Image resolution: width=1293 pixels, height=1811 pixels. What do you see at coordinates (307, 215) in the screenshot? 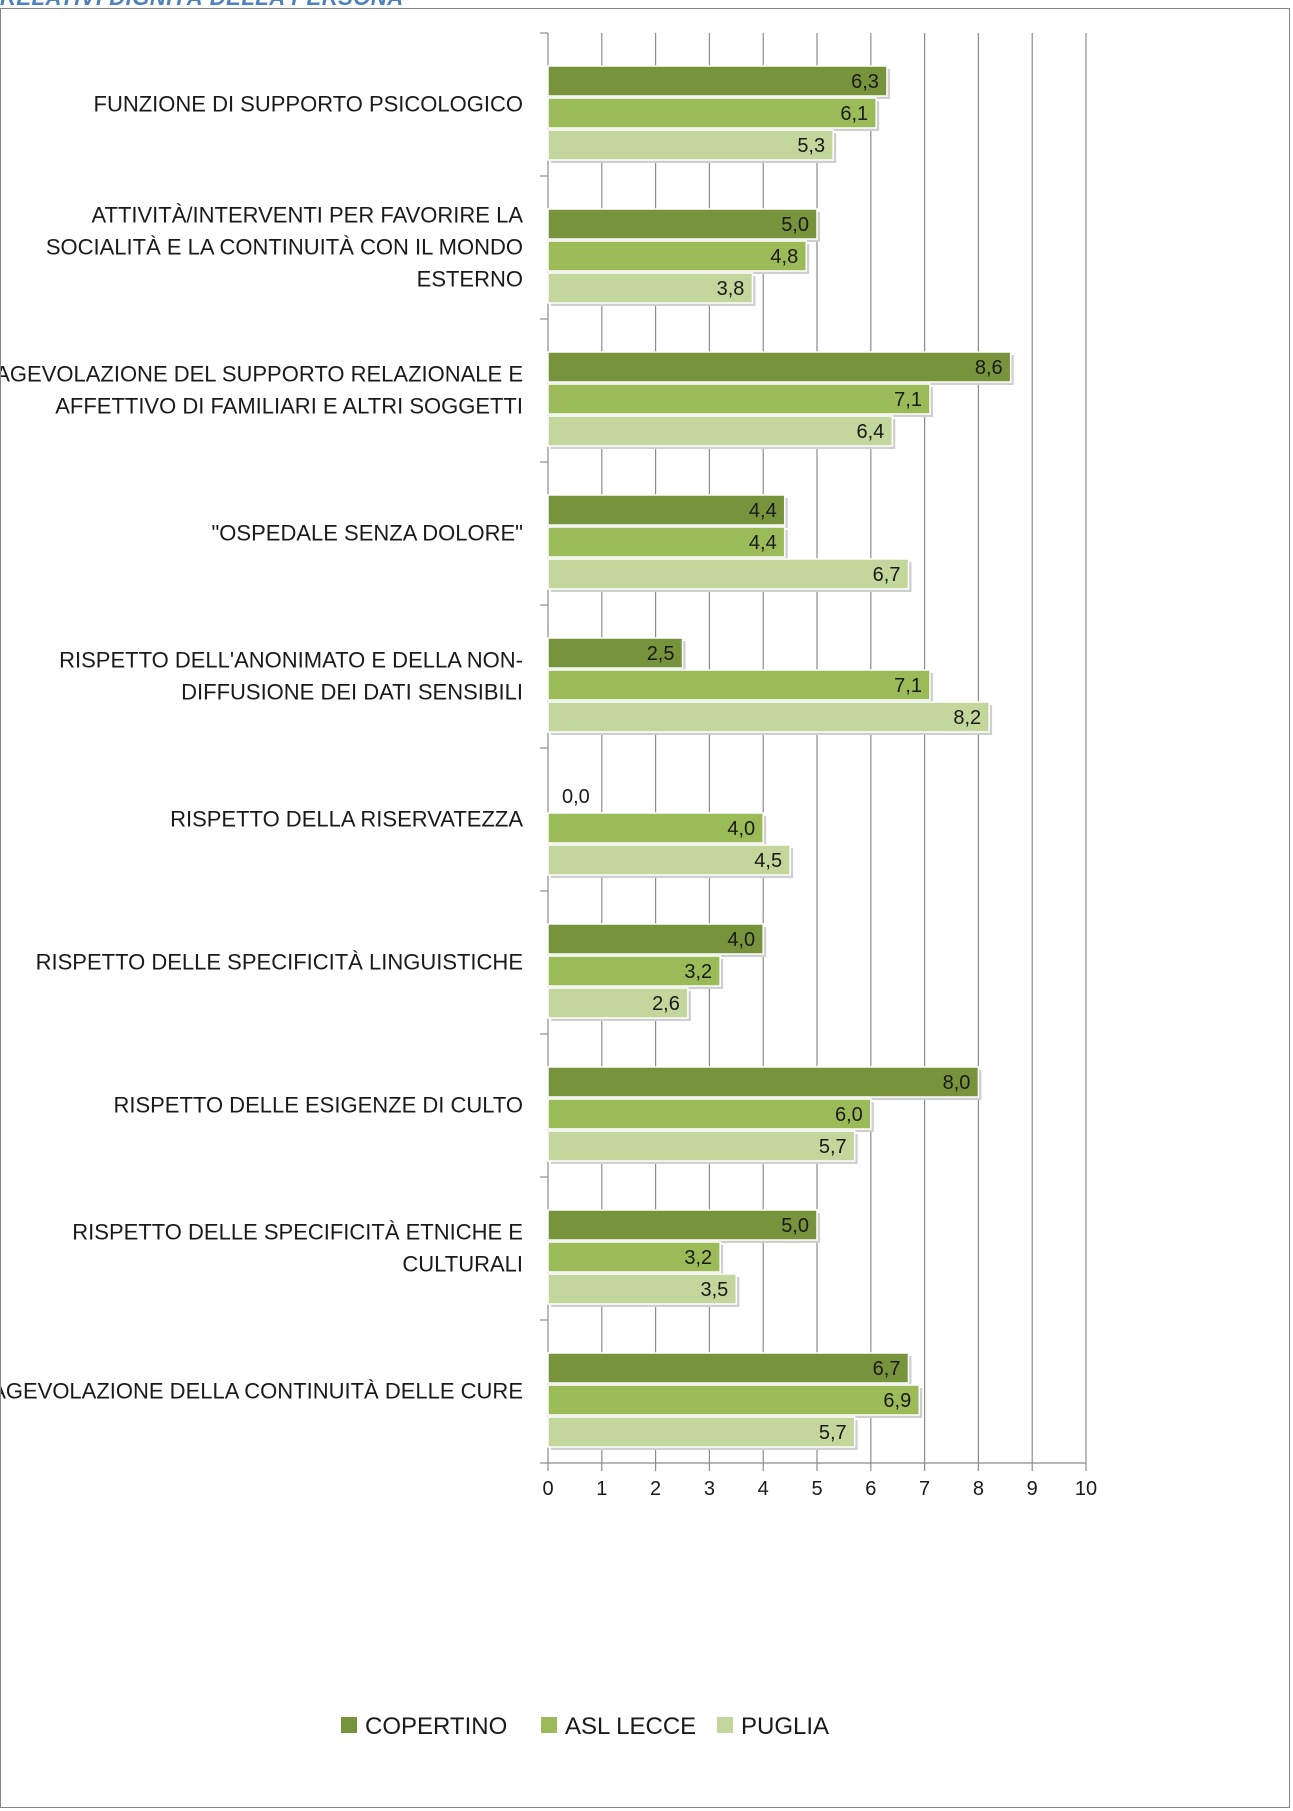
I see `category-label: ATTIVITÀ/INTERVENTI PER FAVORIRE LA` at bounding box center [307, 215].